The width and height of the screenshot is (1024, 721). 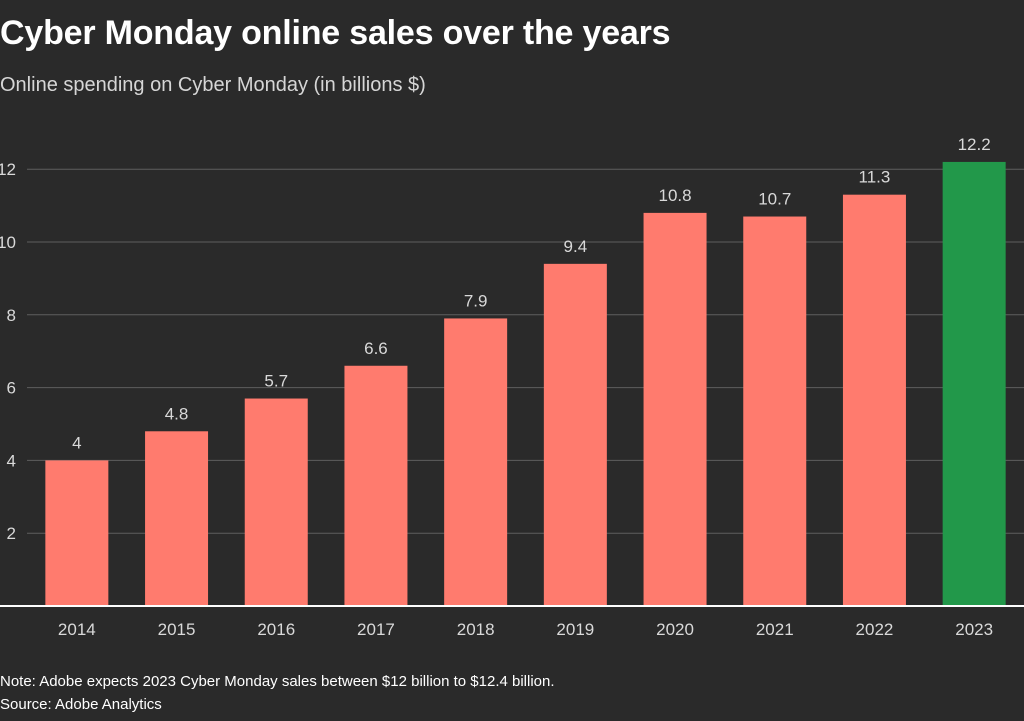 What do you see at coordinates (335, 33) in the screenshot?
I see `chart-title: Cyber Monday online sales over the years` at bounding box center [335, 33].